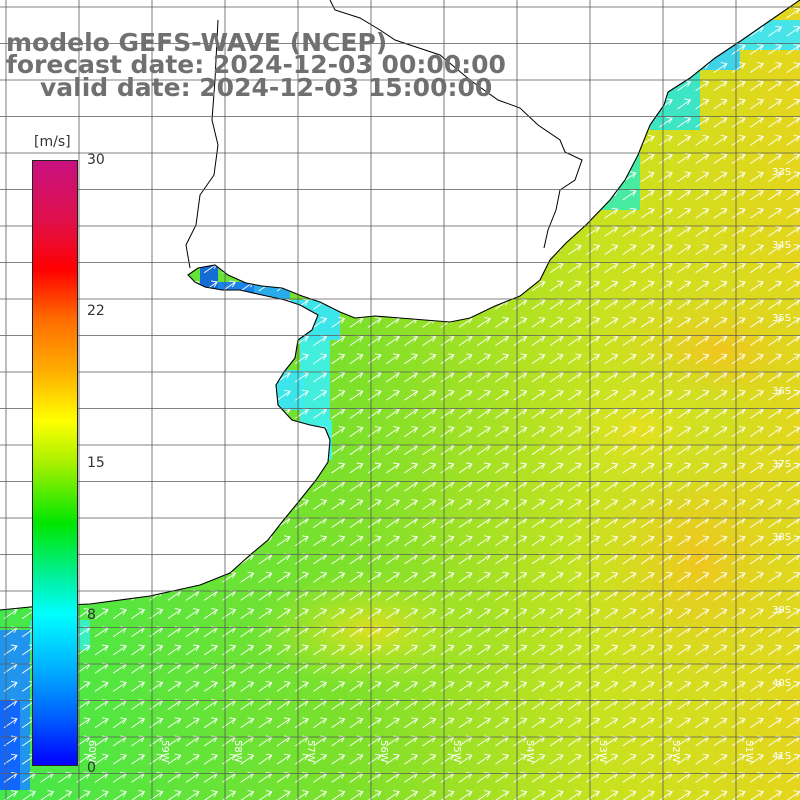  Describe the element at coordinates (266, 87) in the screenshot. I see `valid-date: valid date: 2024-12-03 15:00:00` at that location.